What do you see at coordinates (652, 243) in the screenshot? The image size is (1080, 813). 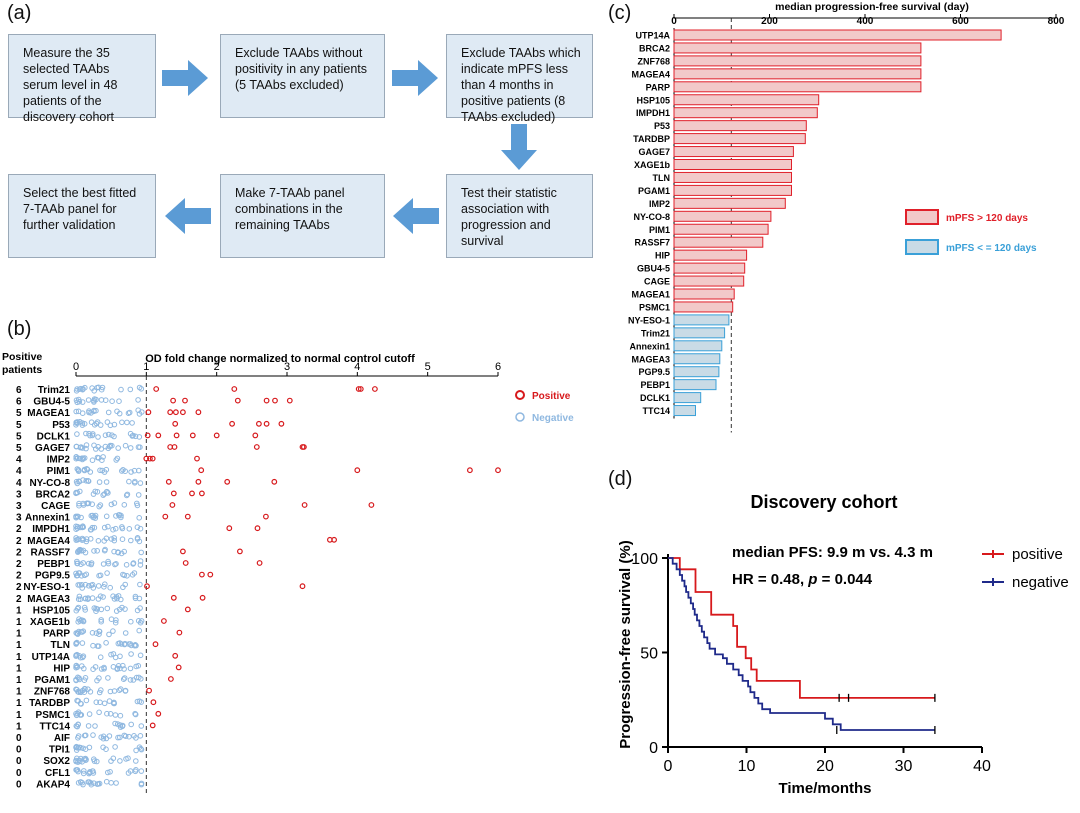 I see `bar-label: RASSF7` at bounding box center [652, 243].